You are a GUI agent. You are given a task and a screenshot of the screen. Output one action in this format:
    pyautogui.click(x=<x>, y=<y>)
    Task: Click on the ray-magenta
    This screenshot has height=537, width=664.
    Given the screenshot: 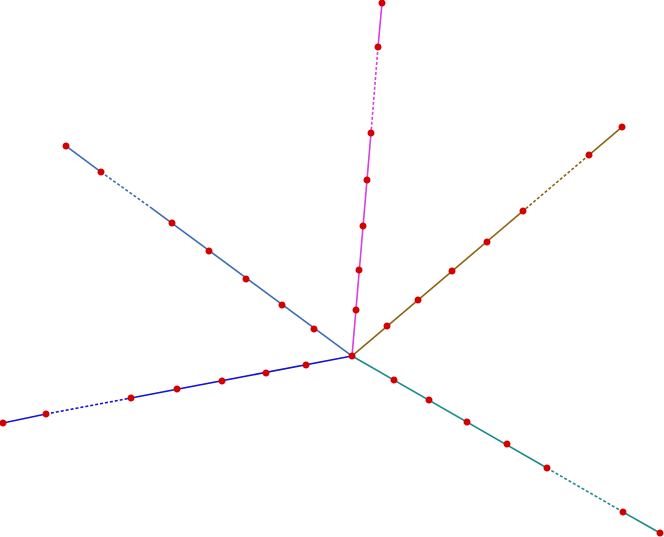 What is the action you would take?
    pyautogui.click(x=367, y=179)
    